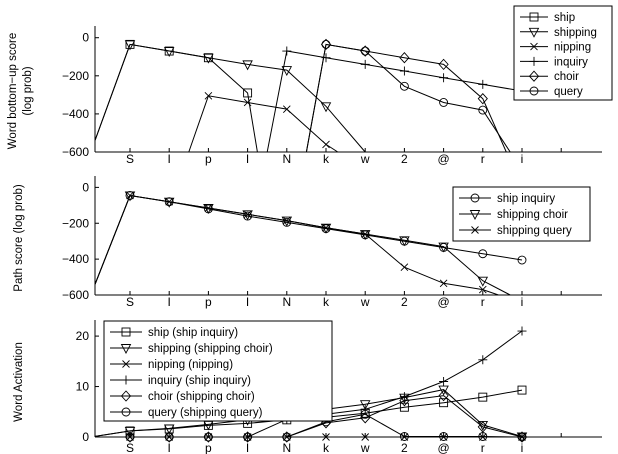 Image resolution: width=618 pixels, height=454 pixels. I want to click on legend-entry: choir (shipping choir), so click(182, 396).